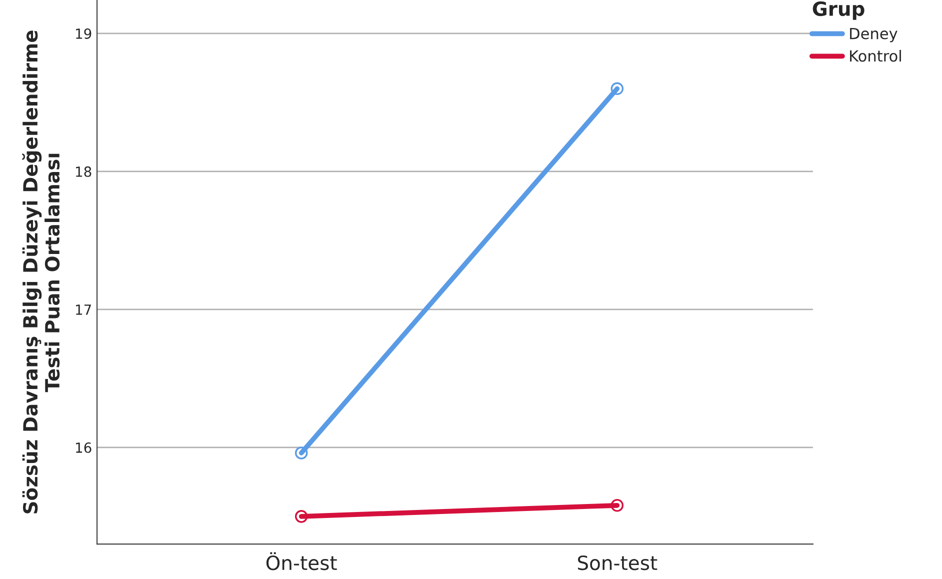 This screenshot has height=579, width=942. What do you see at coordinates (83, 309) in the screenshot?
I see `y-tick-label: 17` at bounding box center [83, 309].